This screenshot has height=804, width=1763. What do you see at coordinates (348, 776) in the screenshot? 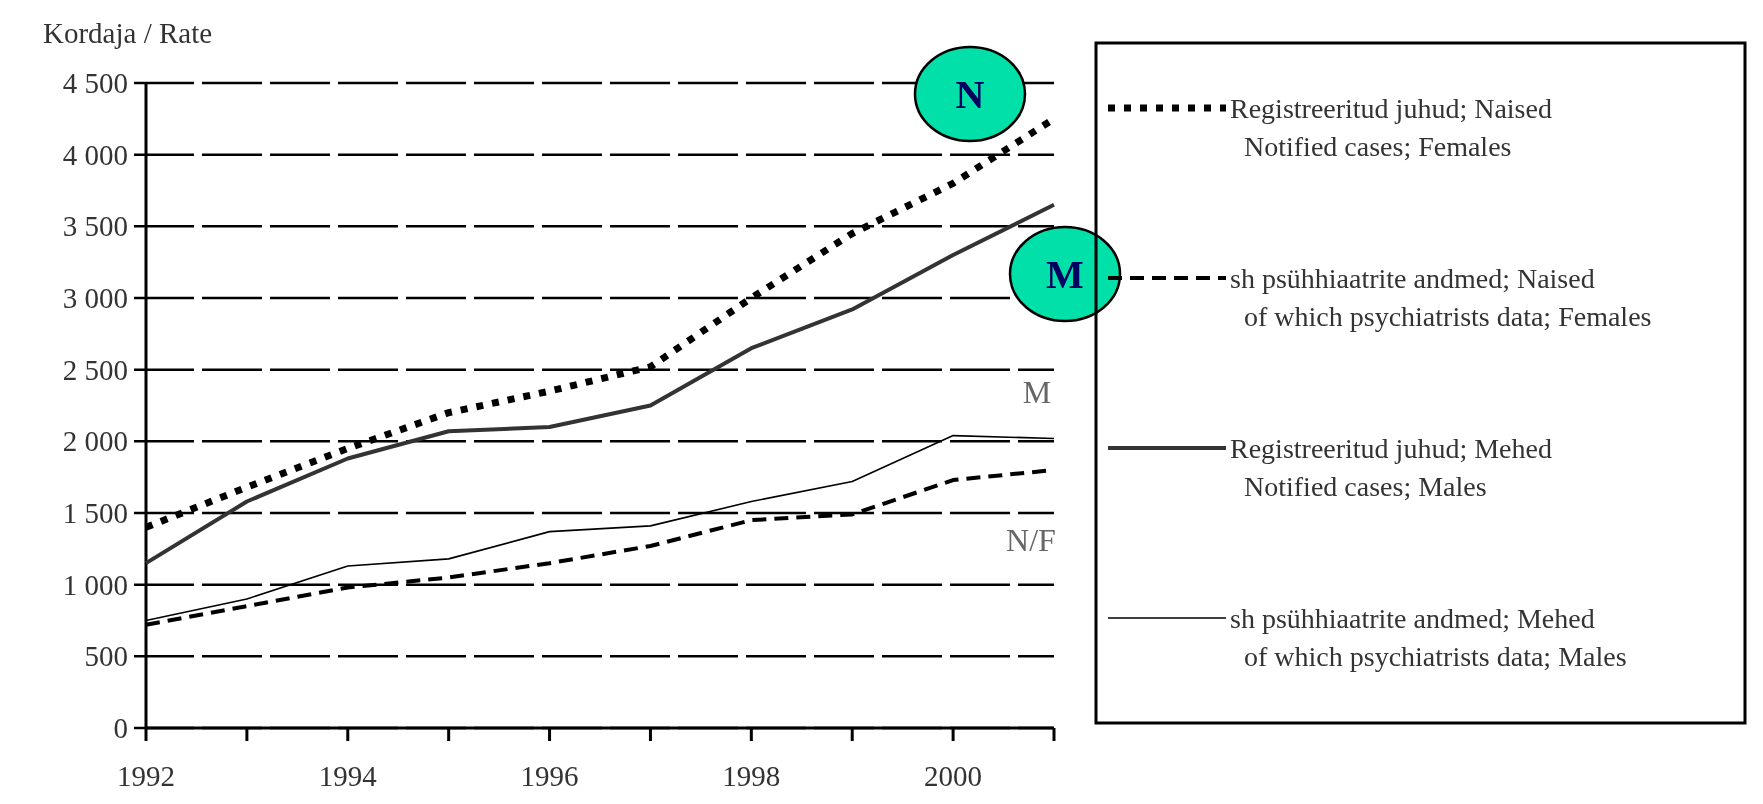
I see `x-tick-label: 1994` at bounding box center [348, 776].